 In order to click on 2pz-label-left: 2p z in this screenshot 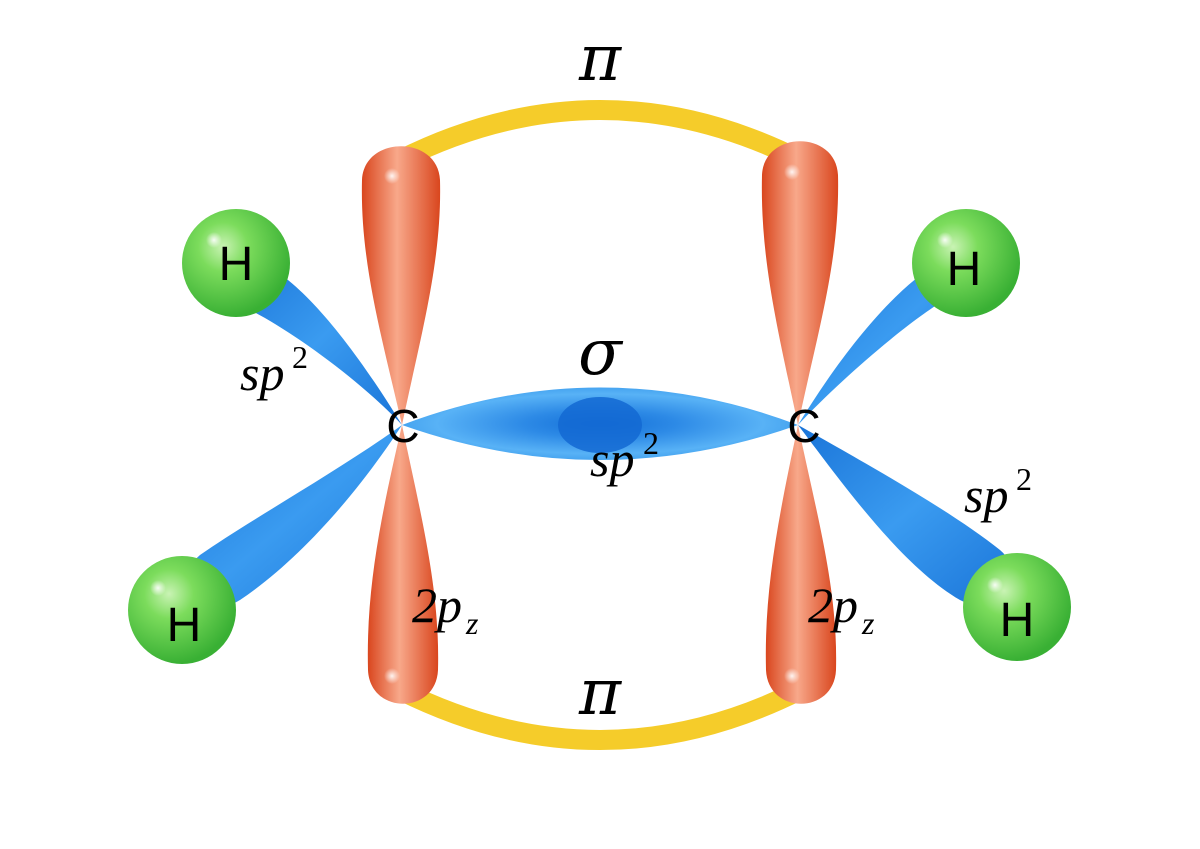, I will do `click(445, 609)`.